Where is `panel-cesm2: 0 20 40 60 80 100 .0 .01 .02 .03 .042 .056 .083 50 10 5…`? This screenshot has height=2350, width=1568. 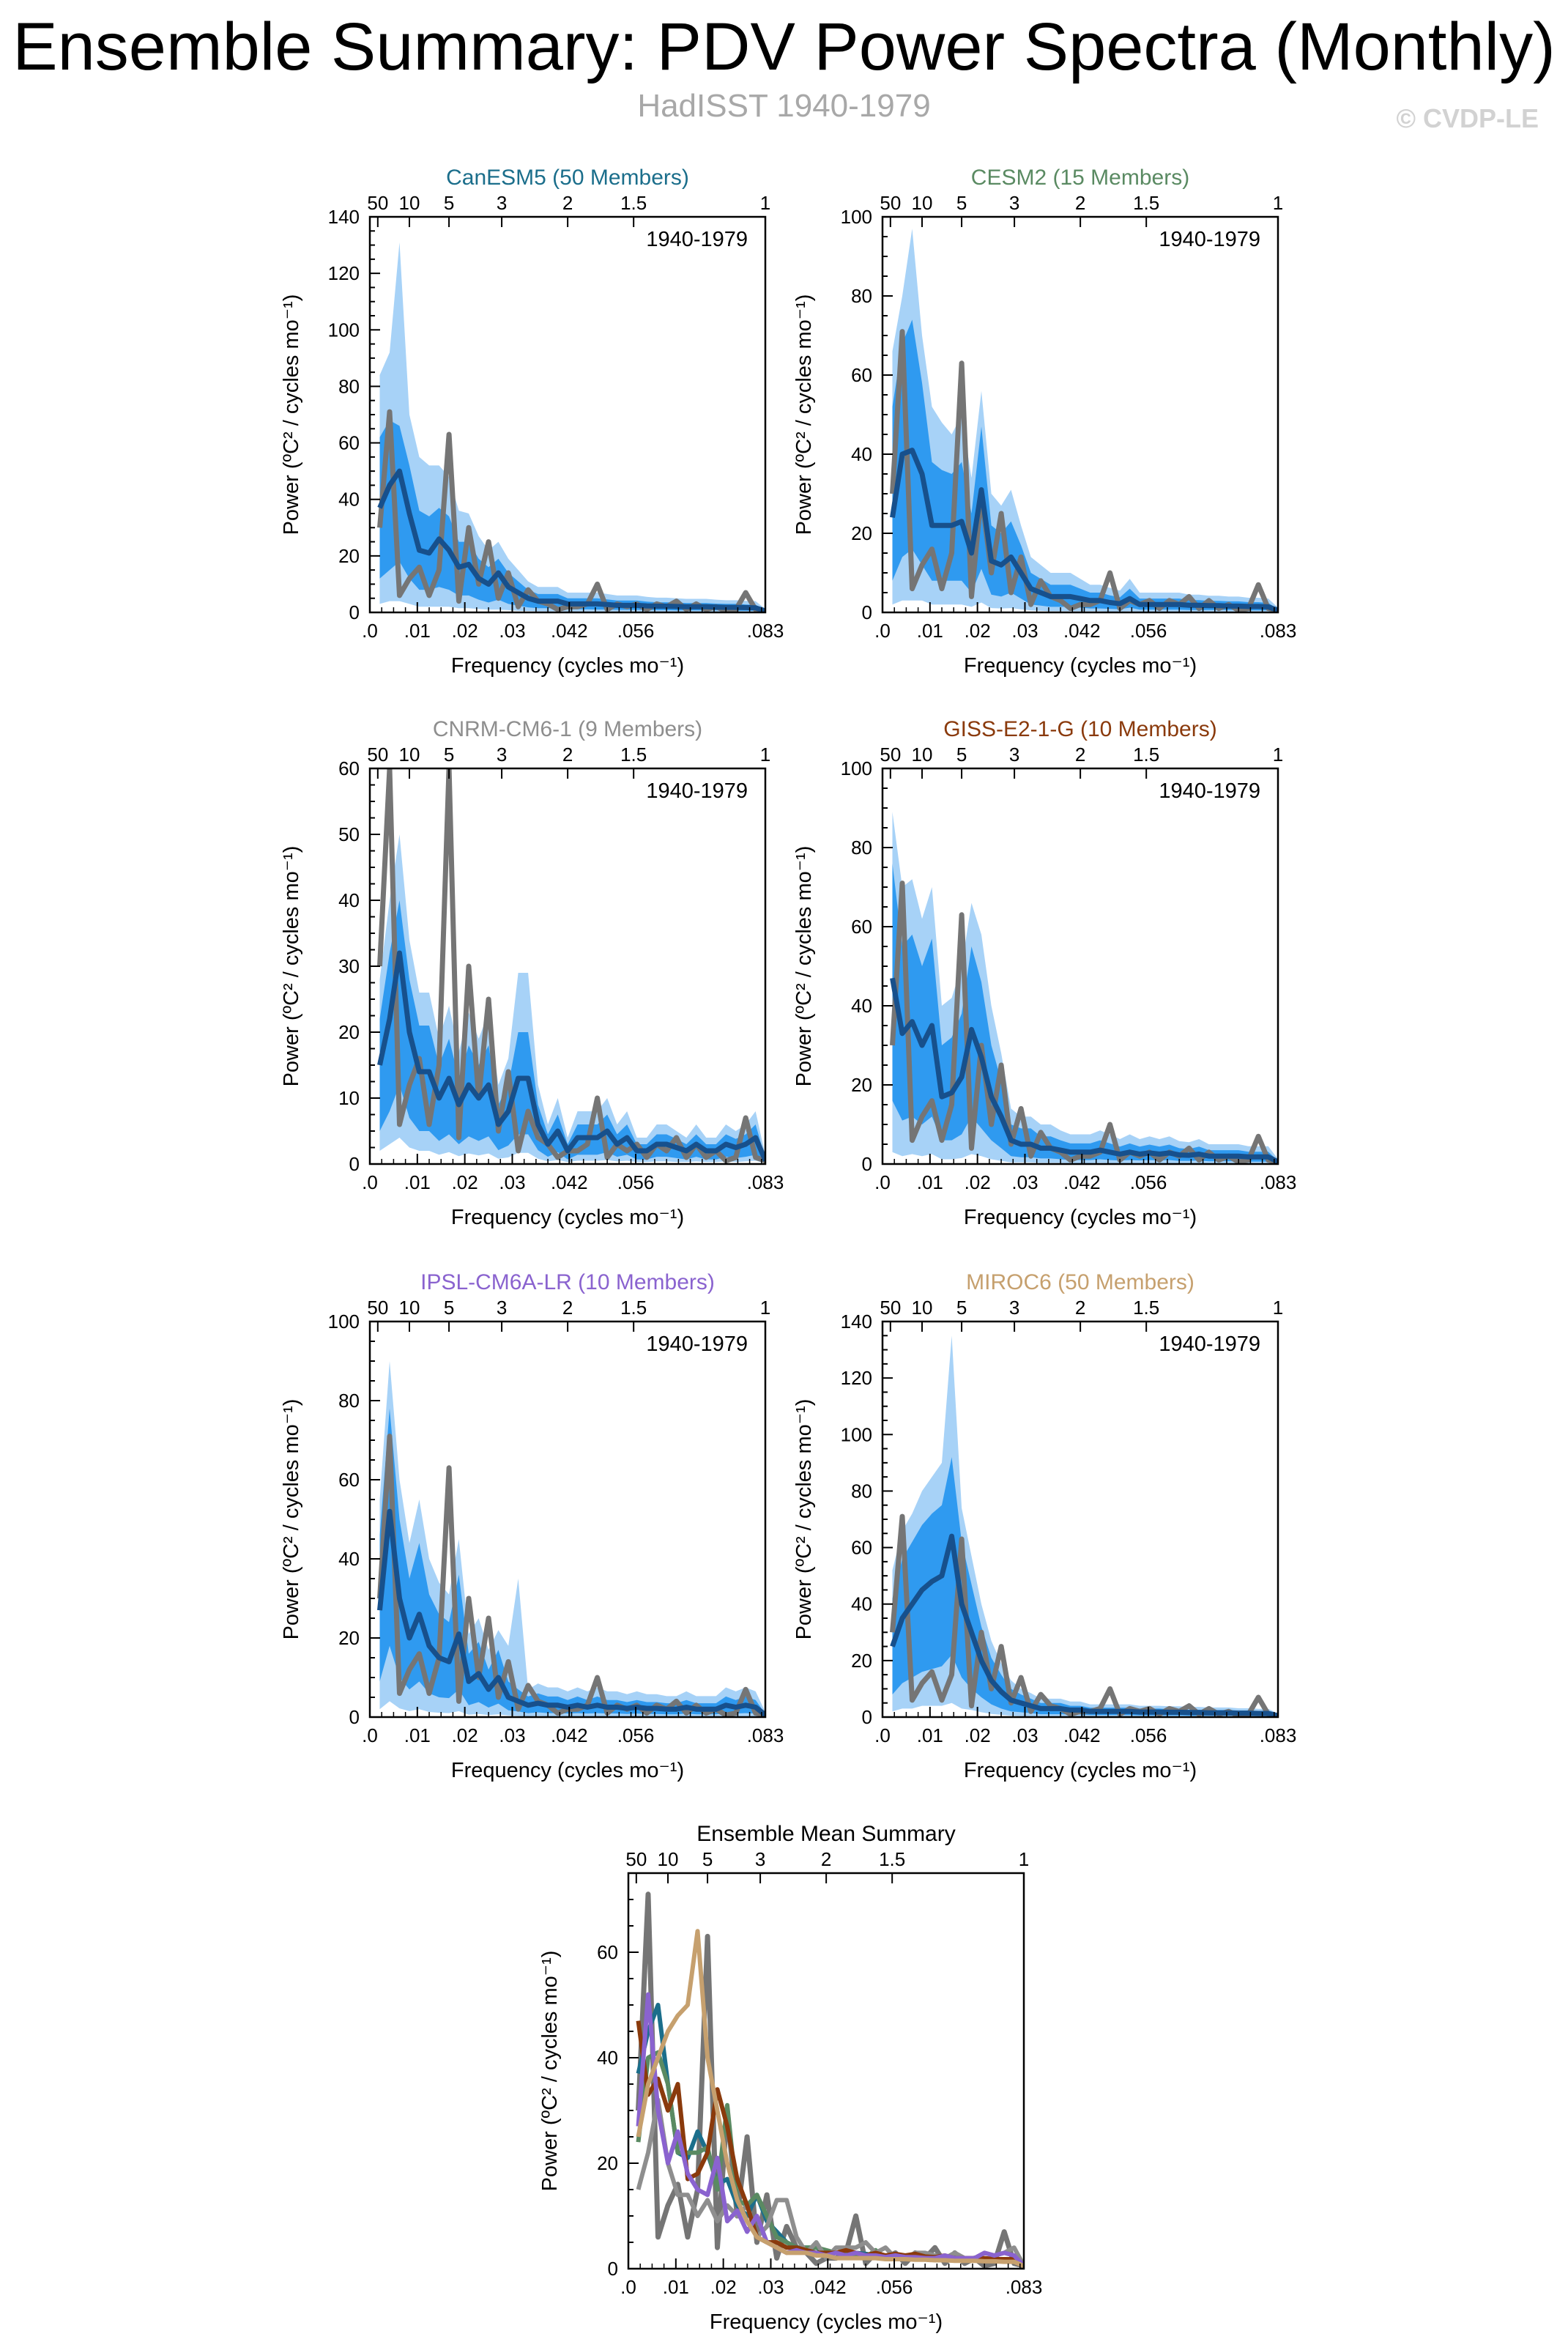 panel-cesm2: 0 20 40 60 80 100 .0 .01 .02 .03 .042 .056 .083 50 10 5… is located at coordinates (1044, 422).